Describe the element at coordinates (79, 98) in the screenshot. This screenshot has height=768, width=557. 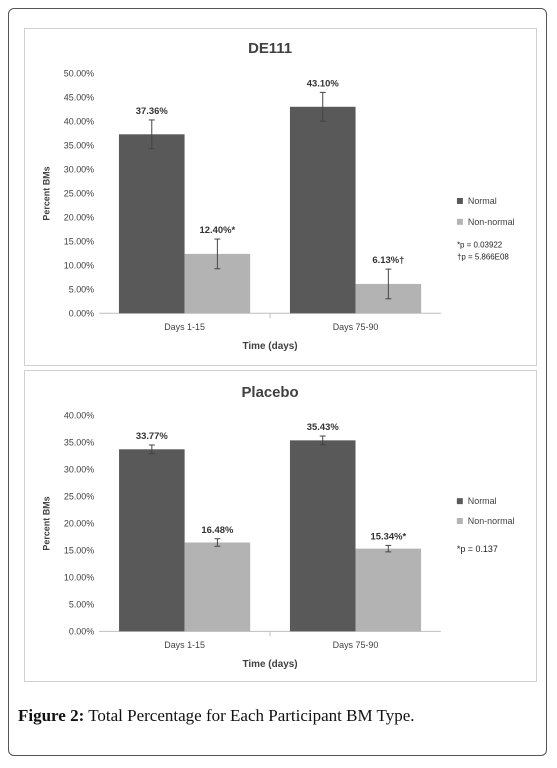
I see `y-tick-label: 45.00%` at that location.